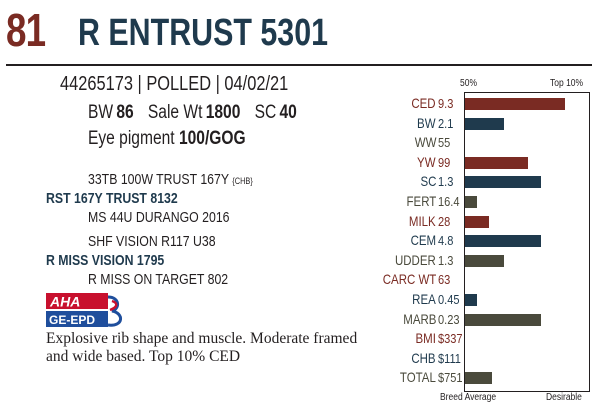 This screenshot has width=596, height=414. What do you see at coordinates (450, 339) in the screenshot?
I see `epd-value: $337` at bounding box center [450, 339].